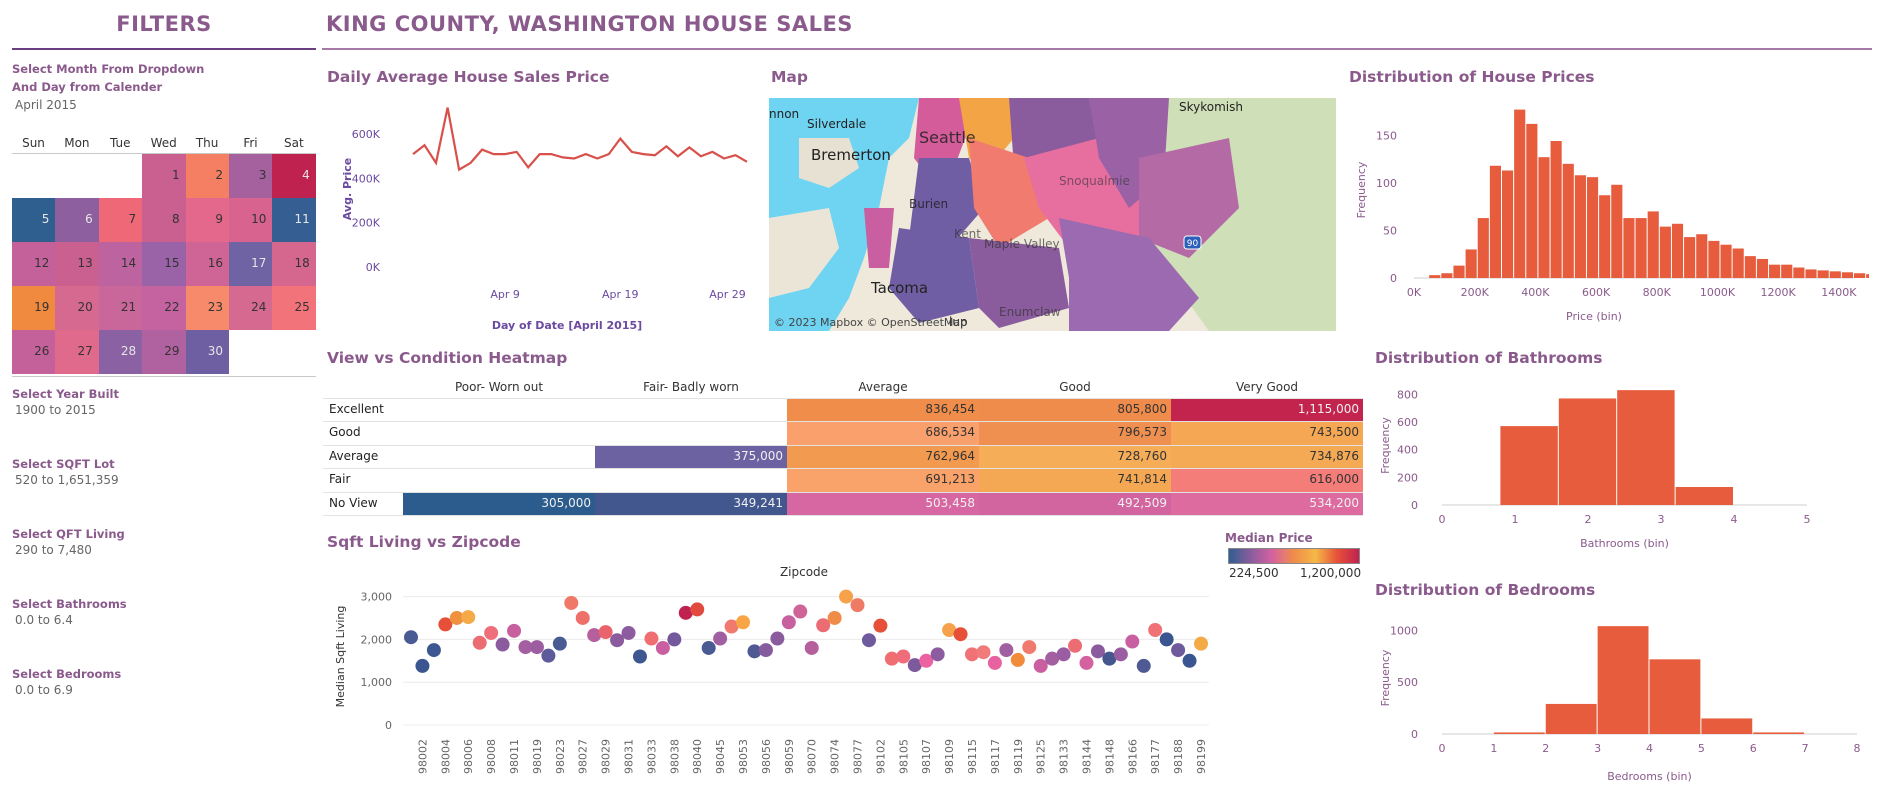 This screenshot has height=804, width=1881. Describe the element at coordinates (207, 220) in the screenshot. I see `calendar-day-9: 9` at that location.